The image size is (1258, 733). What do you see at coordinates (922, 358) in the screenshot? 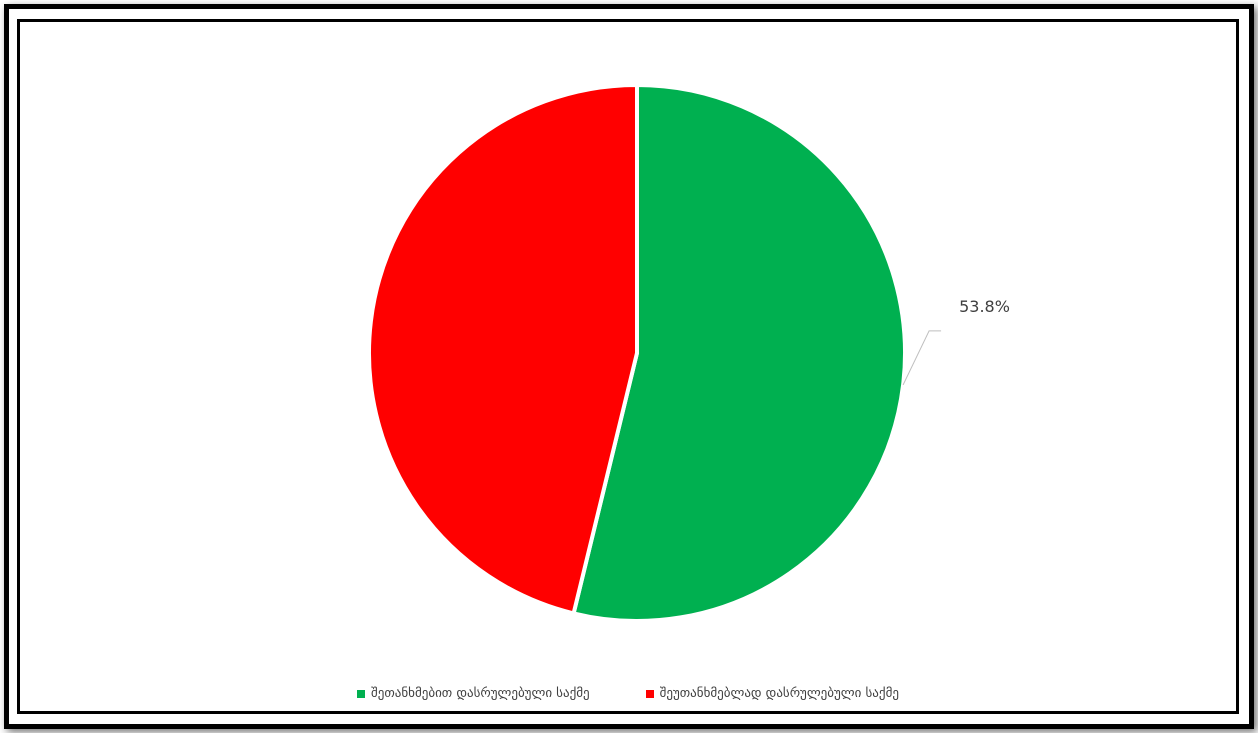
I see `data-label-leader-line` at bounding box center [922, 358].